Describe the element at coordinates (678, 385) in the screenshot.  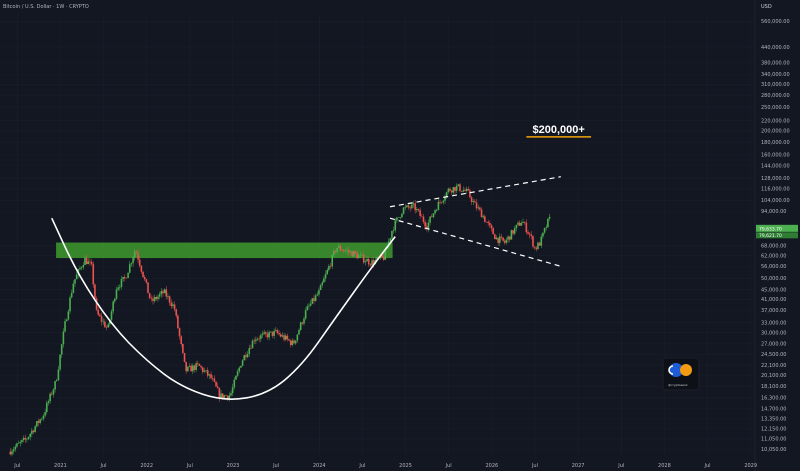
I see `svg-text: @cryptosanz` at that location.